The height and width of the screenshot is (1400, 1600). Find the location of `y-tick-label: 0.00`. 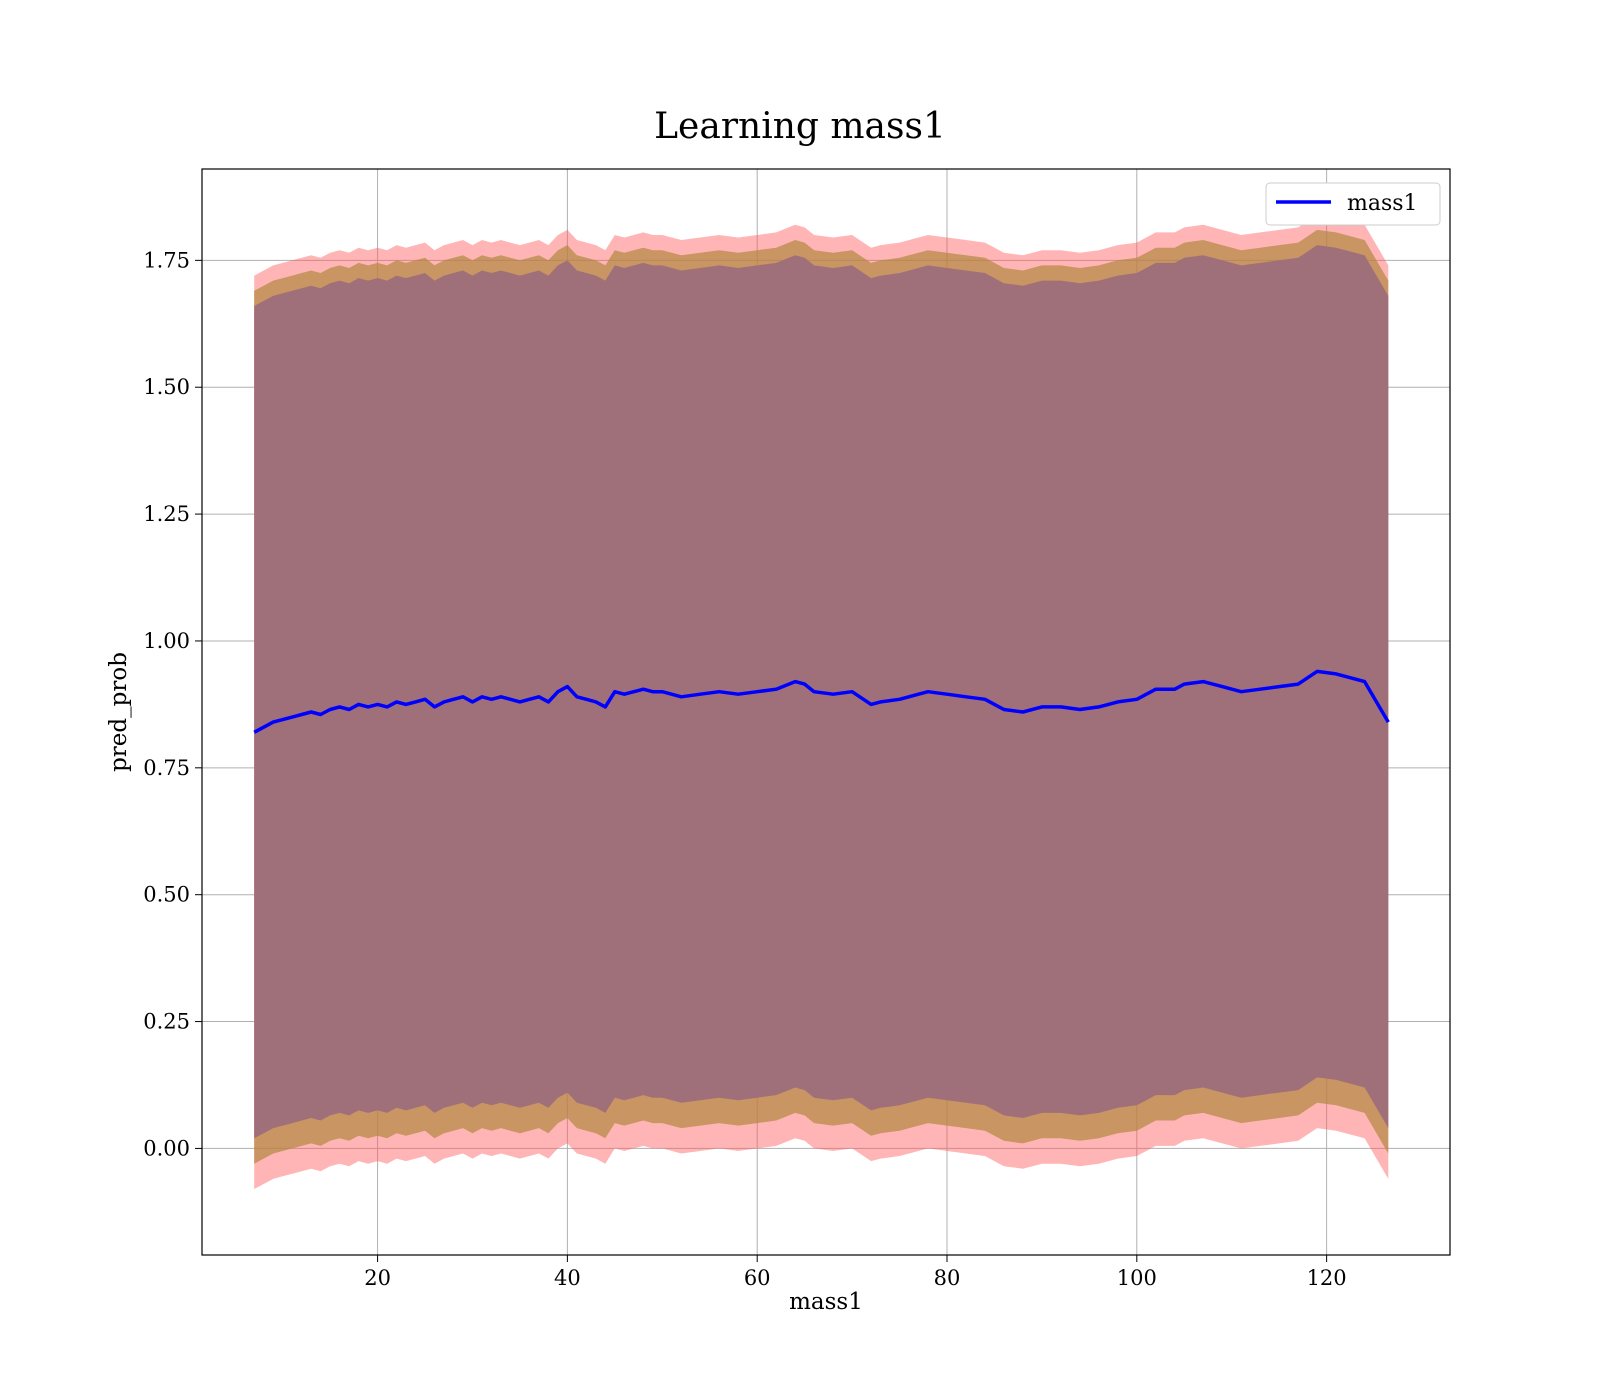

y-tick-label: 0.00 is located at coordinates (166, 1148).